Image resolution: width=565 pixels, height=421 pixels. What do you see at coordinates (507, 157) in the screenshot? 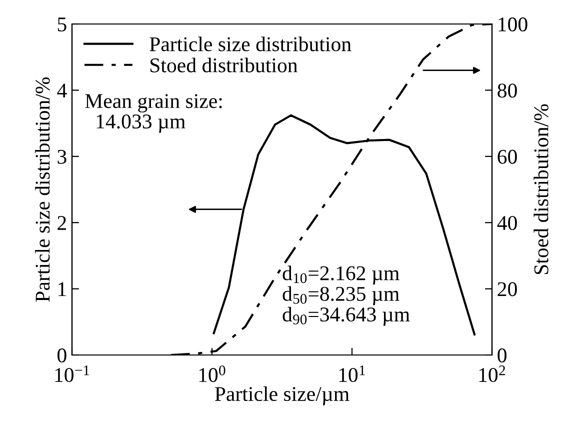
I see `y2-tick-label: 60` at bounding box center [507, 157].